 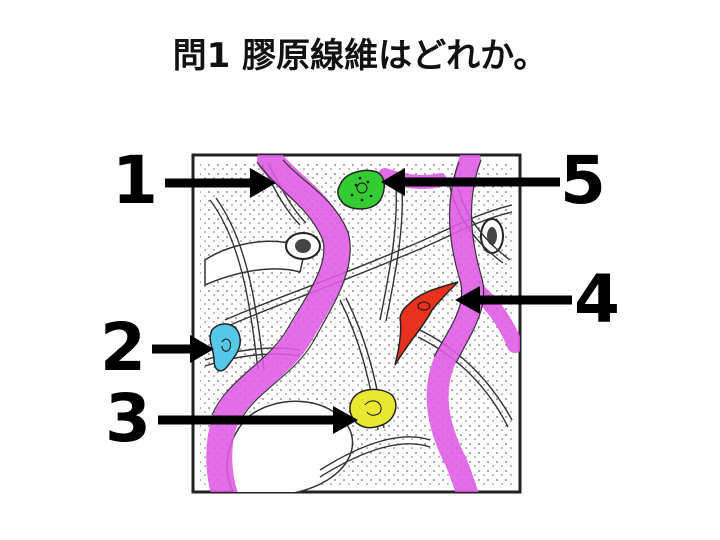 What do you see at coordinates (426, 323) in the screenshot?
I see `cell-4-red` at bounding box center [426, 323].